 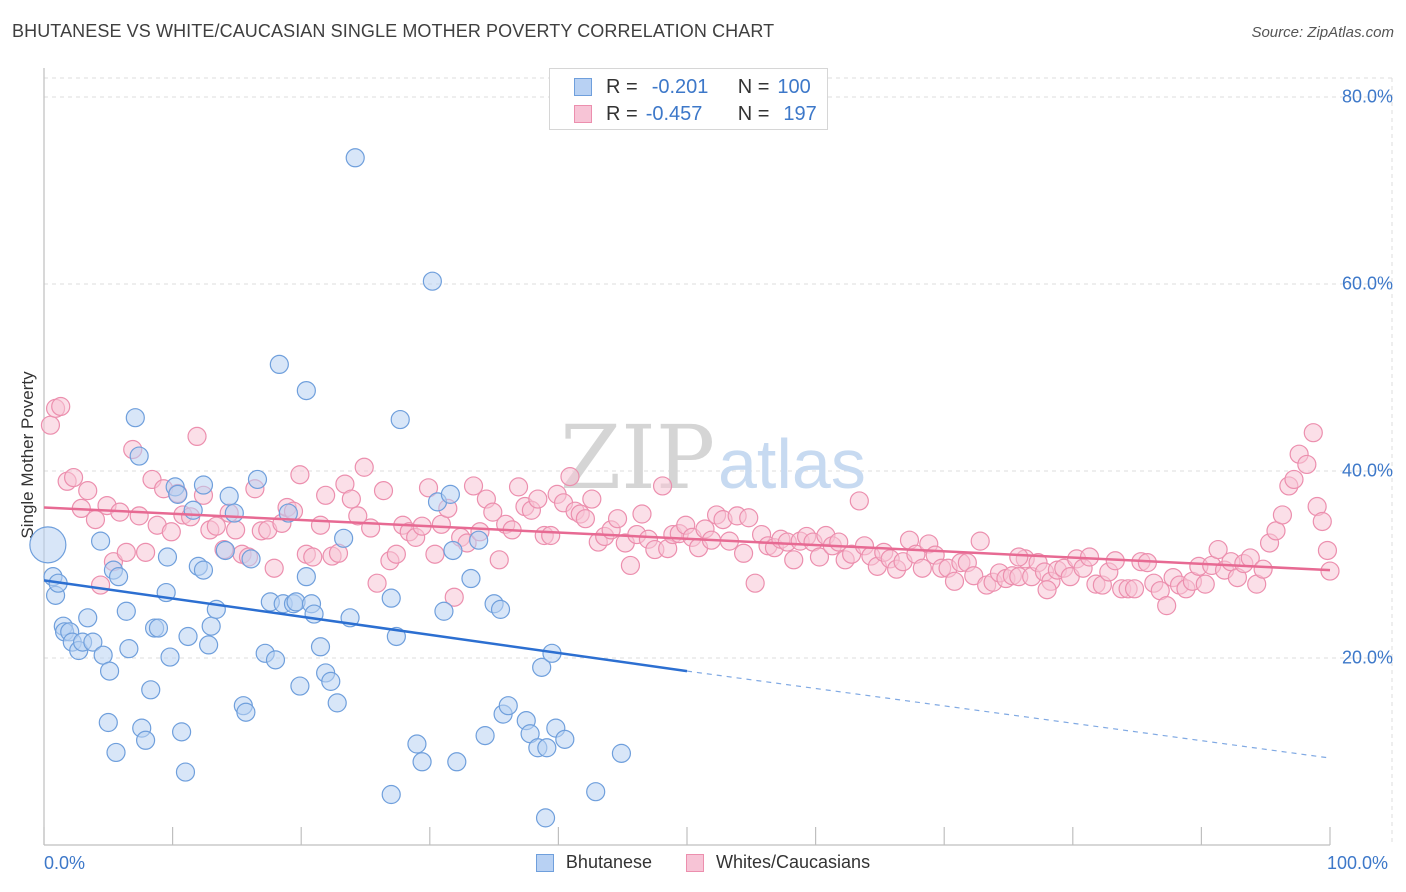 What do you see at coordinates (544, 862) in the screenshot?
I see `bhutanese-legend-swatch` at bounding box center [544, 862].